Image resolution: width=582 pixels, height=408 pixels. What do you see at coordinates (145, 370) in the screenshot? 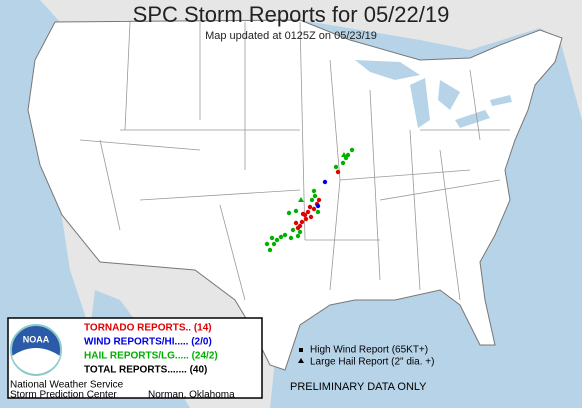
I see `legend-total: TOTAL REPORTS....... (40)` at bounding box center [145, 370].